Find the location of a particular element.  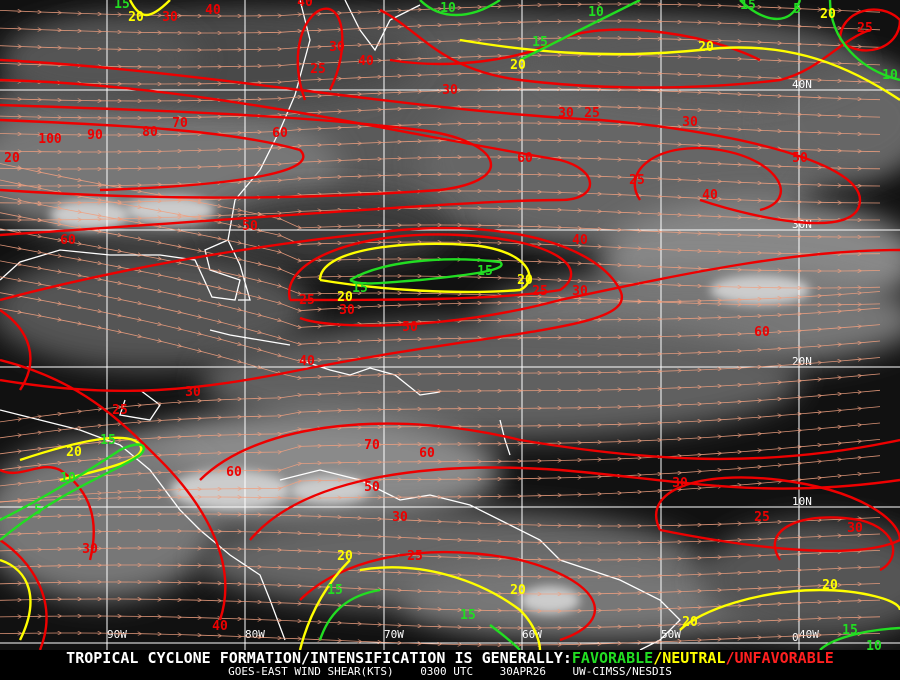

legend-favorable: FAVORABLE is located at coordinates (612, 658).